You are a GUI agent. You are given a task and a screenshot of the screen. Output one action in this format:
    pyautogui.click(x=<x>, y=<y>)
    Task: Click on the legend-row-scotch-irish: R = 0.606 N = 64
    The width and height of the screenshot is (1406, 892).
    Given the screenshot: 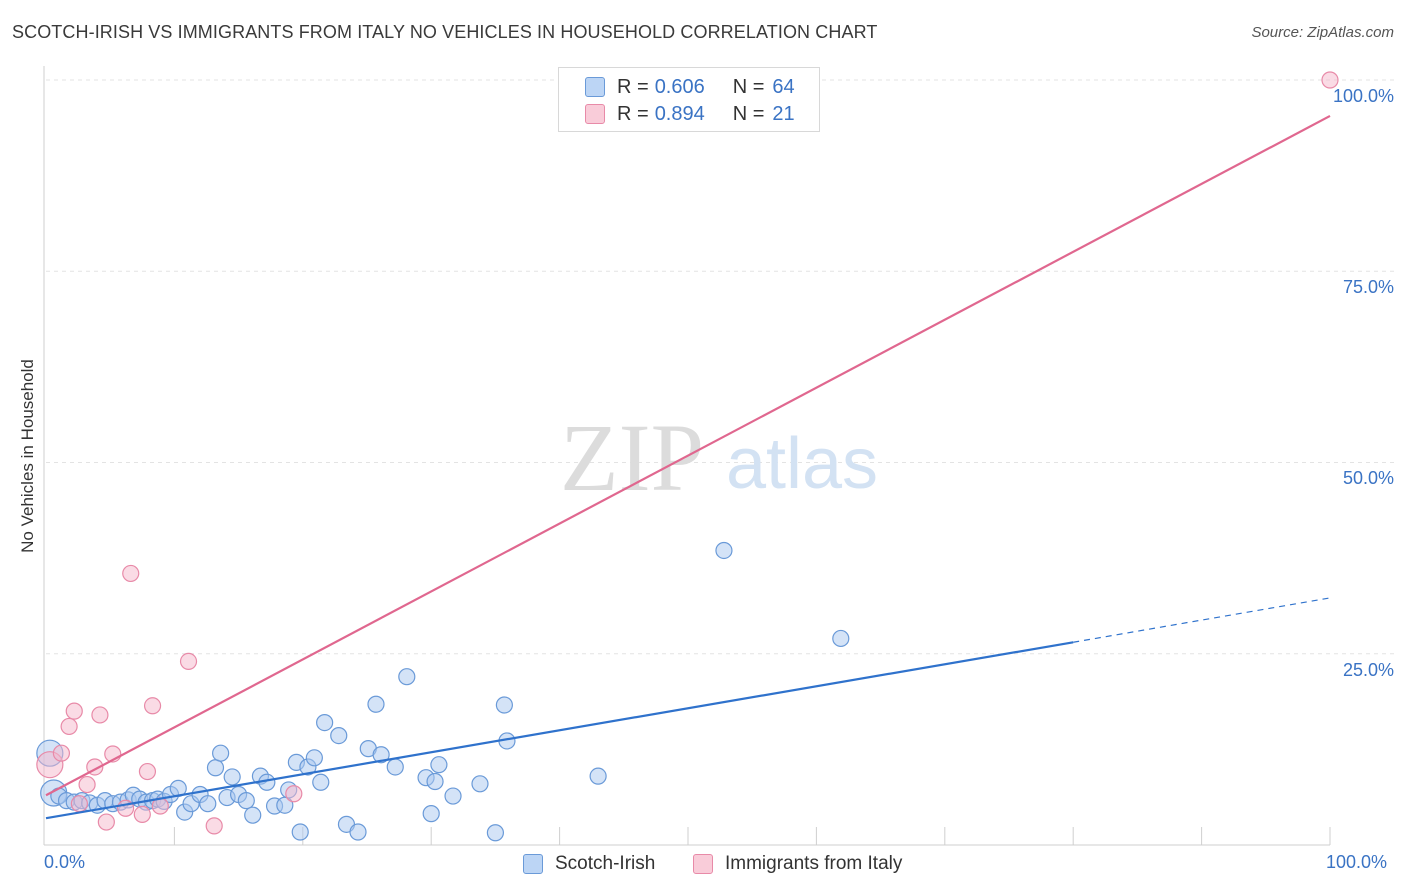 What is the action you would take?
    pyautogui.click(x=690, y=87)
    